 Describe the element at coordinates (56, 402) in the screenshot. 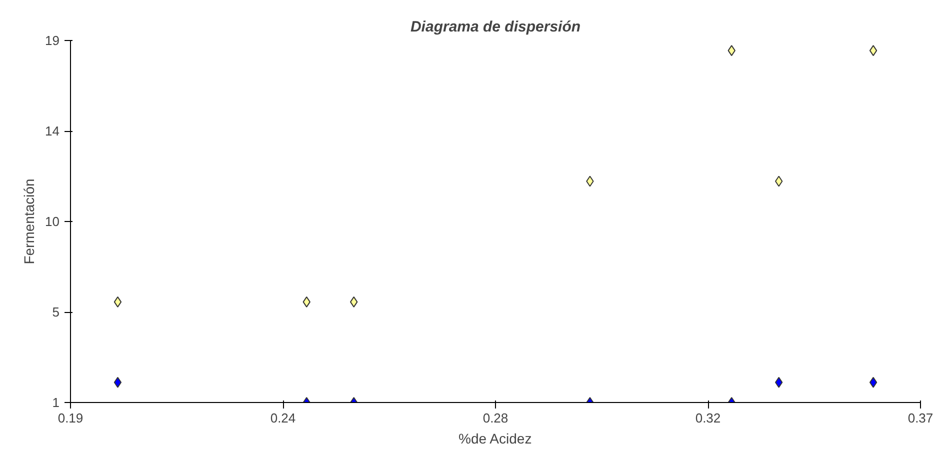

I see `y-tick-label: 1` at that location.